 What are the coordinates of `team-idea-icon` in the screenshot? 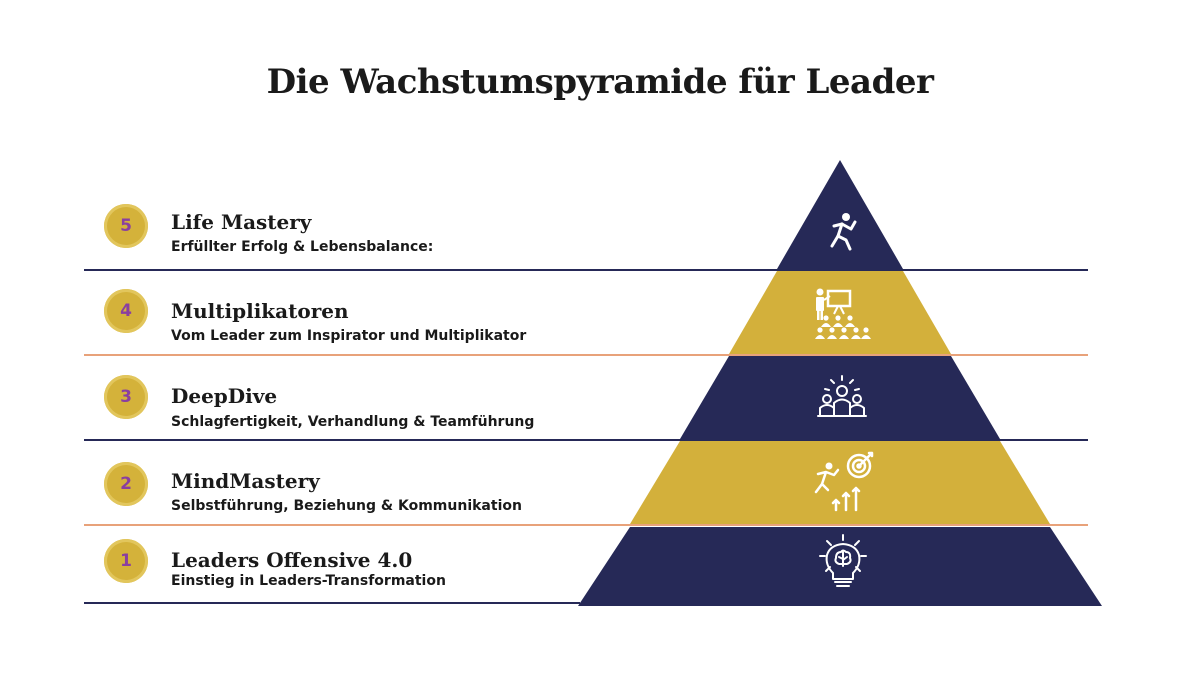 It's located at (842, 396).